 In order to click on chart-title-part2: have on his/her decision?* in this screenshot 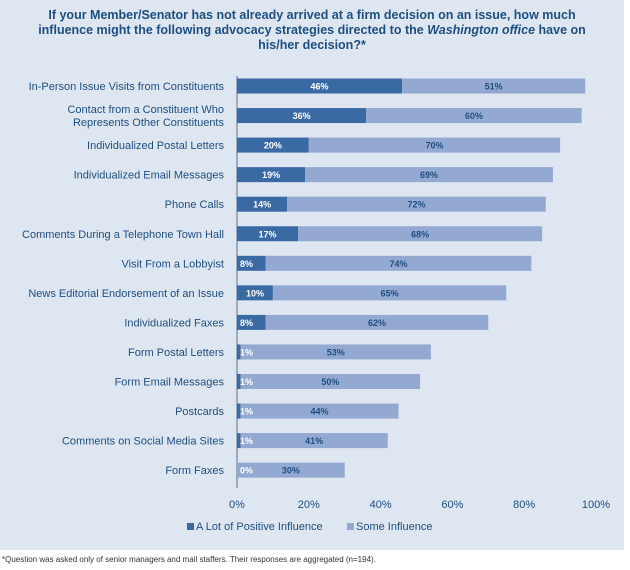, I will do `click(422, 37)`.